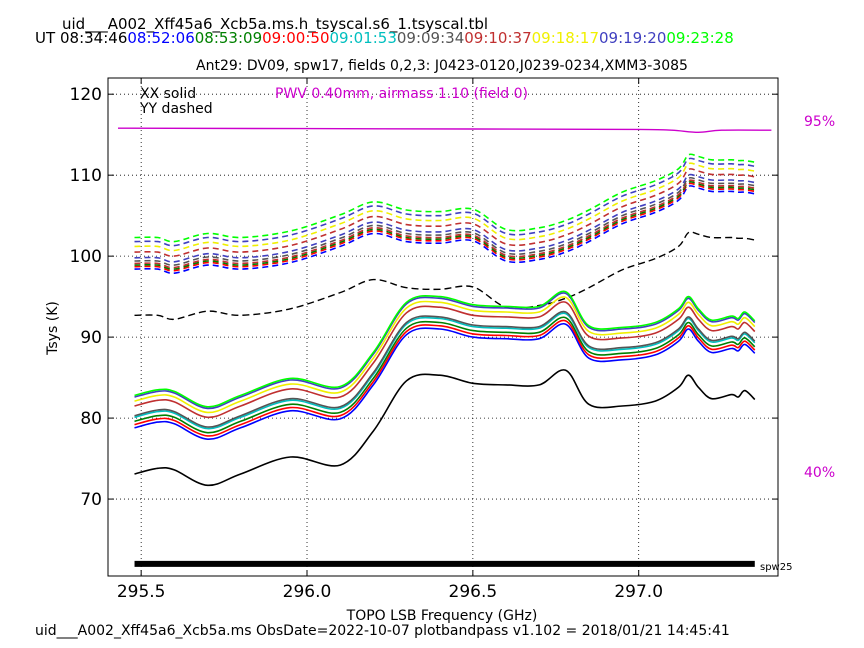  What do you see at coordinates (442, 616) in the screenshot?
I see `x-axis-label: TOPO LSB Frequency (GHz)` at bounding box center [442, 616].